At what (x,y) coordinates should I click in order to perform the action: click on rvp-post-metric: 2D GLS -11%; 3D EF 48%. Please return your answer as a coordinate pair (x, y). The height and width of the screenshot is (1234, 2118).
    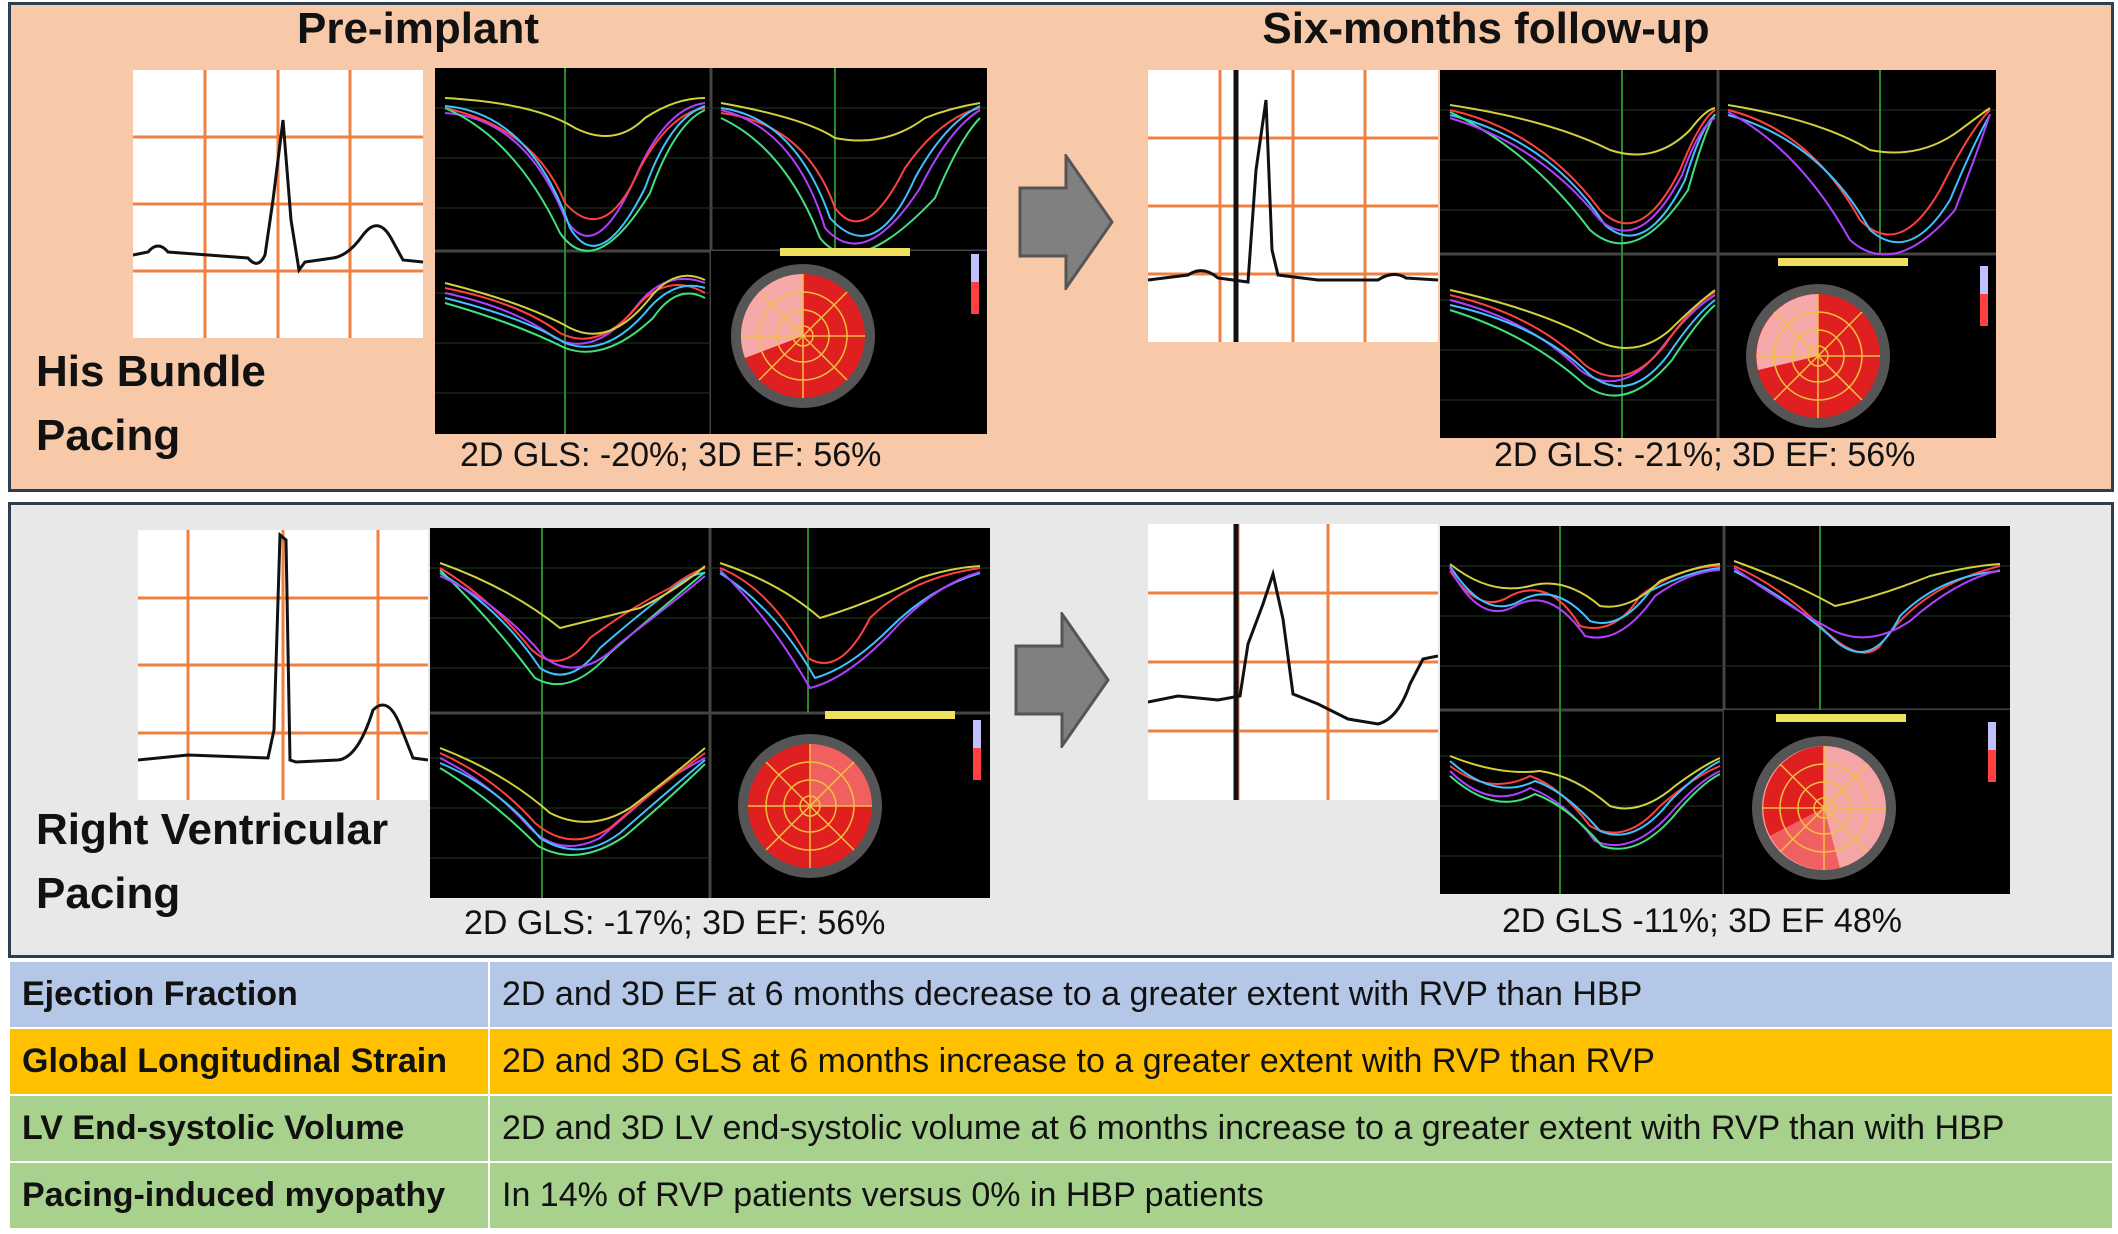
    Looking at the image, I should click on (1702, 921).